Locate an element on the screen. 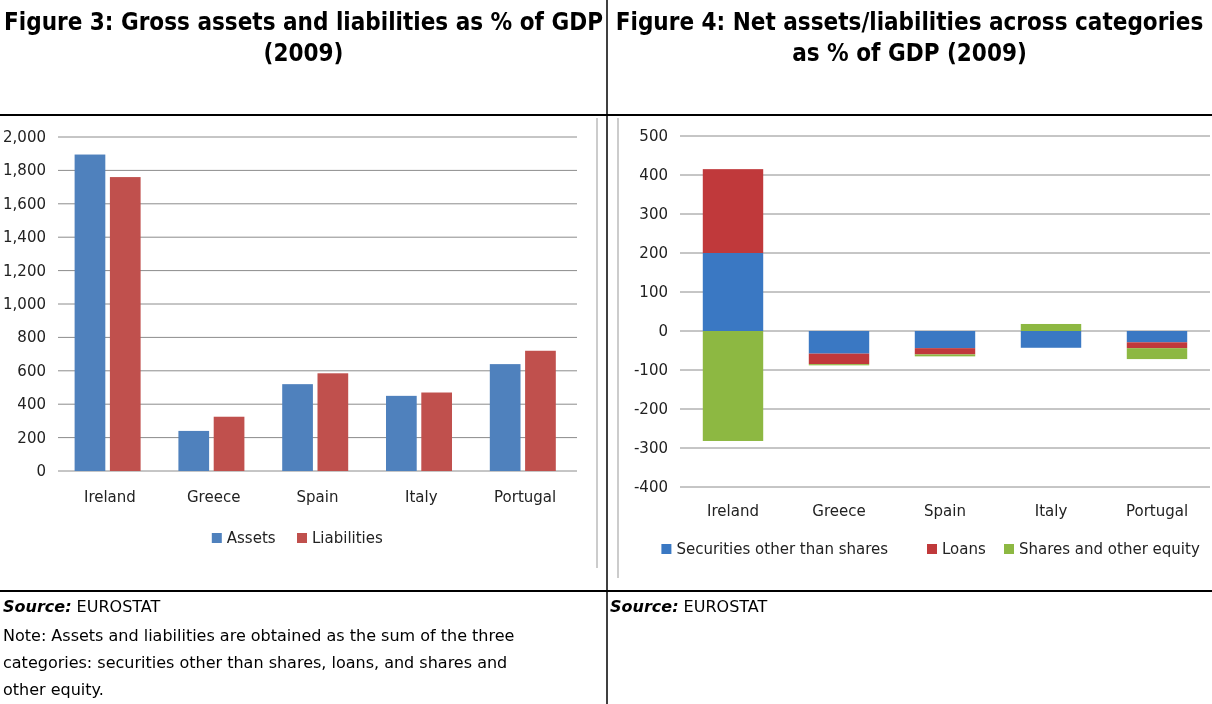  chart-title: Figure 4: Net assets/liabilities across categories as % of GDP (2009) is located at coordinates (909, 37).